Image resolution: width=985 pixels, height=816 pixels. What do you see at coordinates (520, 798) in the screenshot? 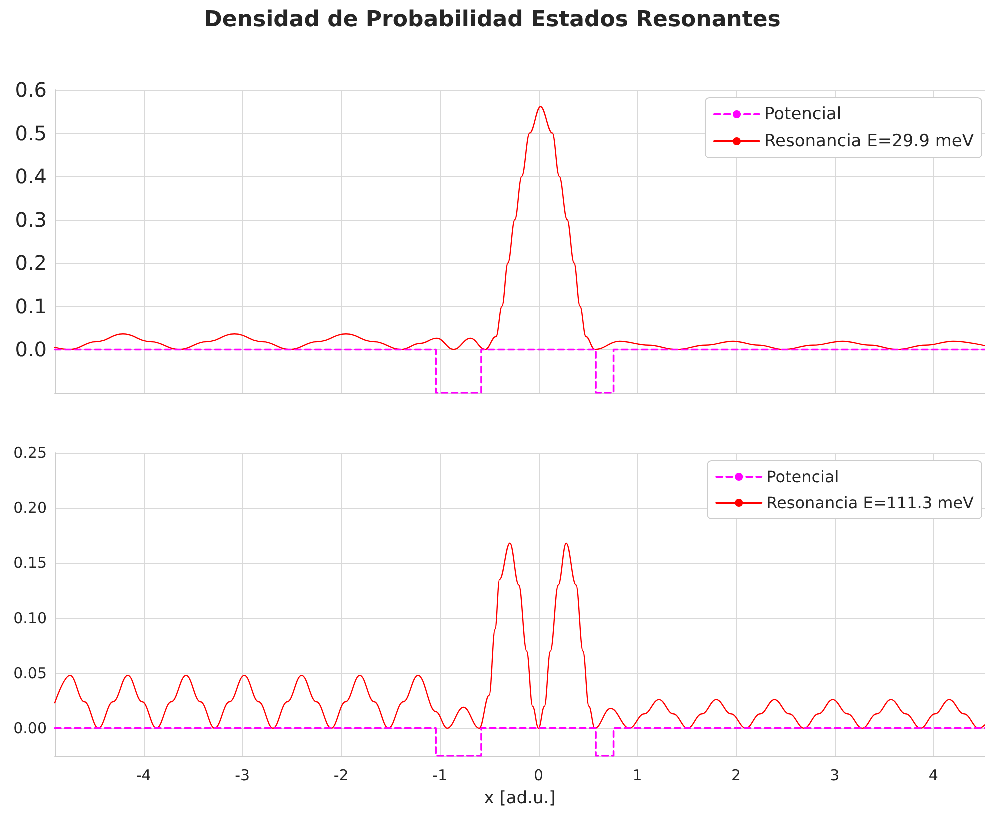
I see `x-axis-title: x [ad.u.]` at bounding box center [520, 798].